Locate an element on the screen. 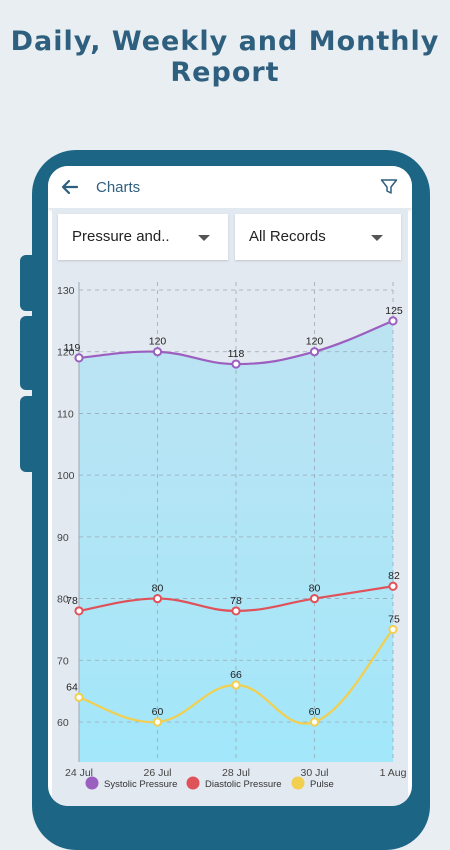 Image resolution: width=450 pixels, height=850 pixels. y-tick-label: 70 is located at coordinates (63, 661).